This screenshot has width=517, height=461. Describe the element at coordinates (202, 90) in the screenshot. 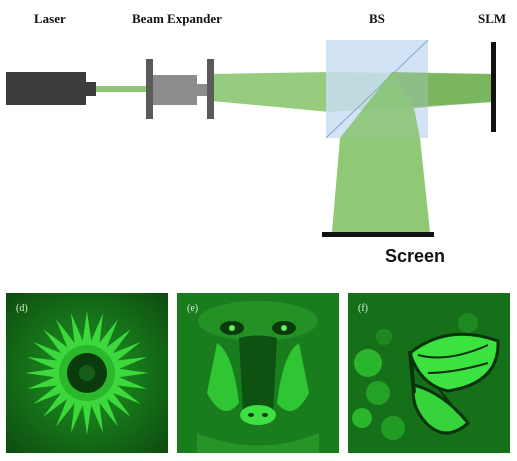

I see `beam-expander-nozzle` at that location.